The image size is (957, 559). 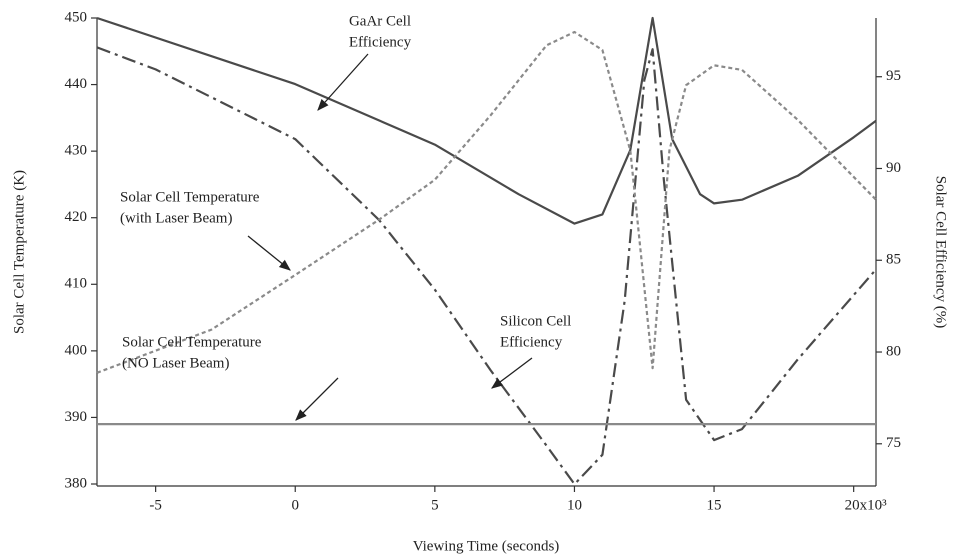 I want to click on x-tick-label: 15, so click(x=714, y=505).